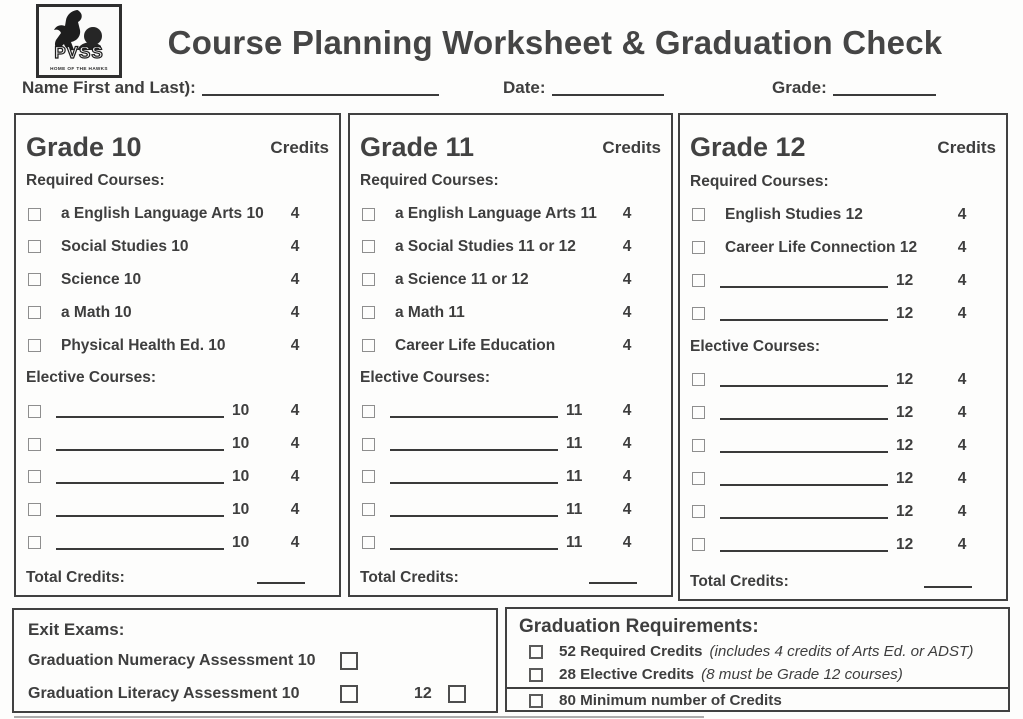  I want to click on requirement-note: (includes 4 credits of Arts Ed. or ADST), so click(841, 651).